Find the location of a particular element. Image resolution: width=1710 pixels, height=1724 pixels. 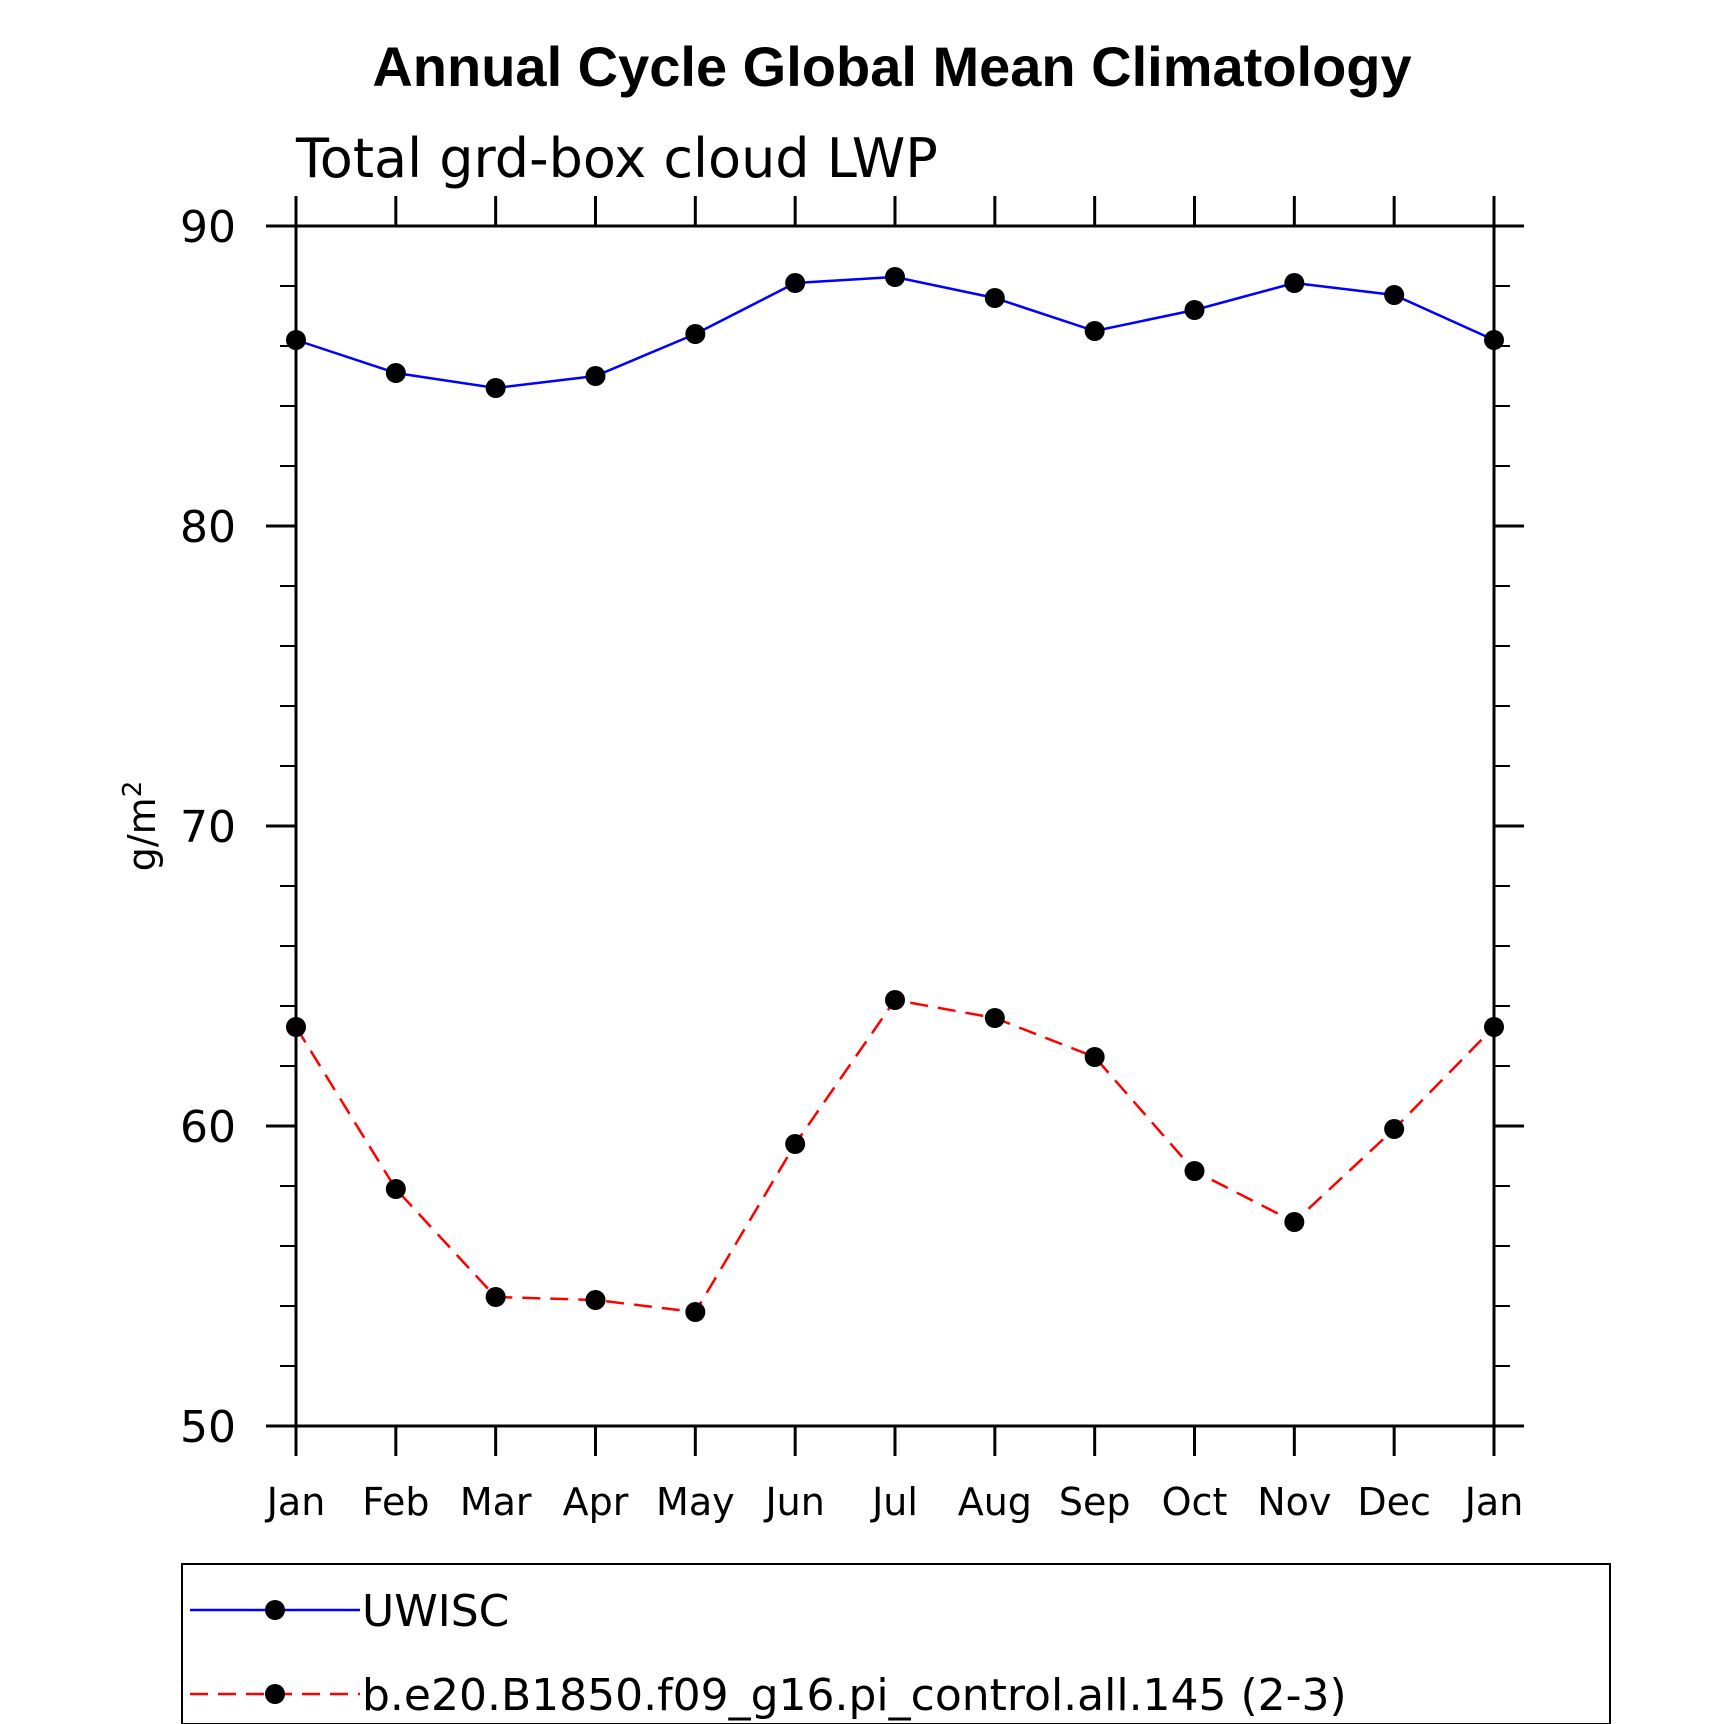

legend-entry-1: UWISC is located at coordinates (349, 1611).